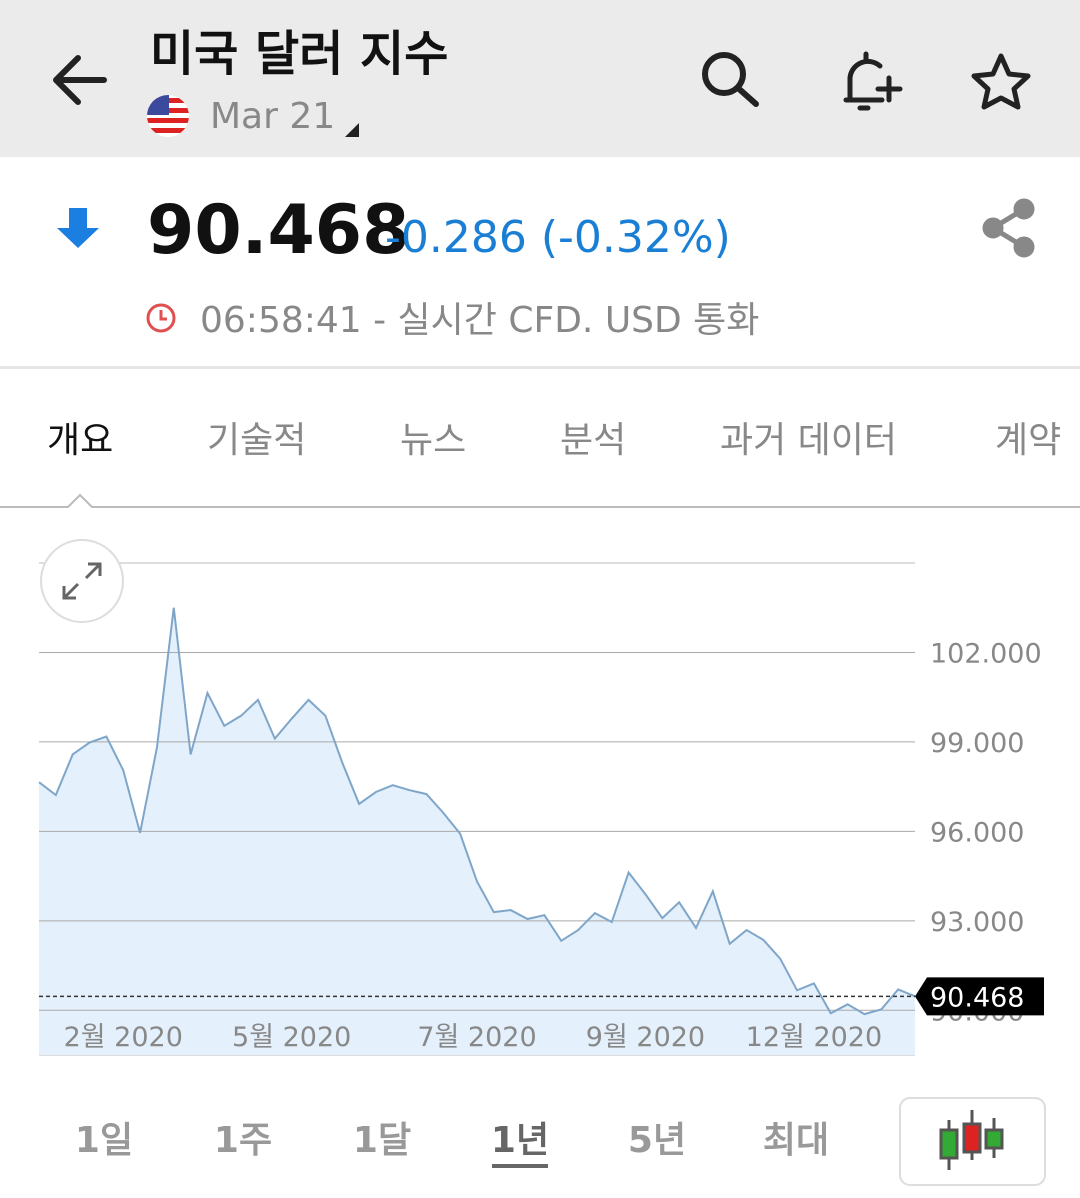 This screenshot has width=1080, height=1198. I want to click on tab: 분석, so click(593, 440).